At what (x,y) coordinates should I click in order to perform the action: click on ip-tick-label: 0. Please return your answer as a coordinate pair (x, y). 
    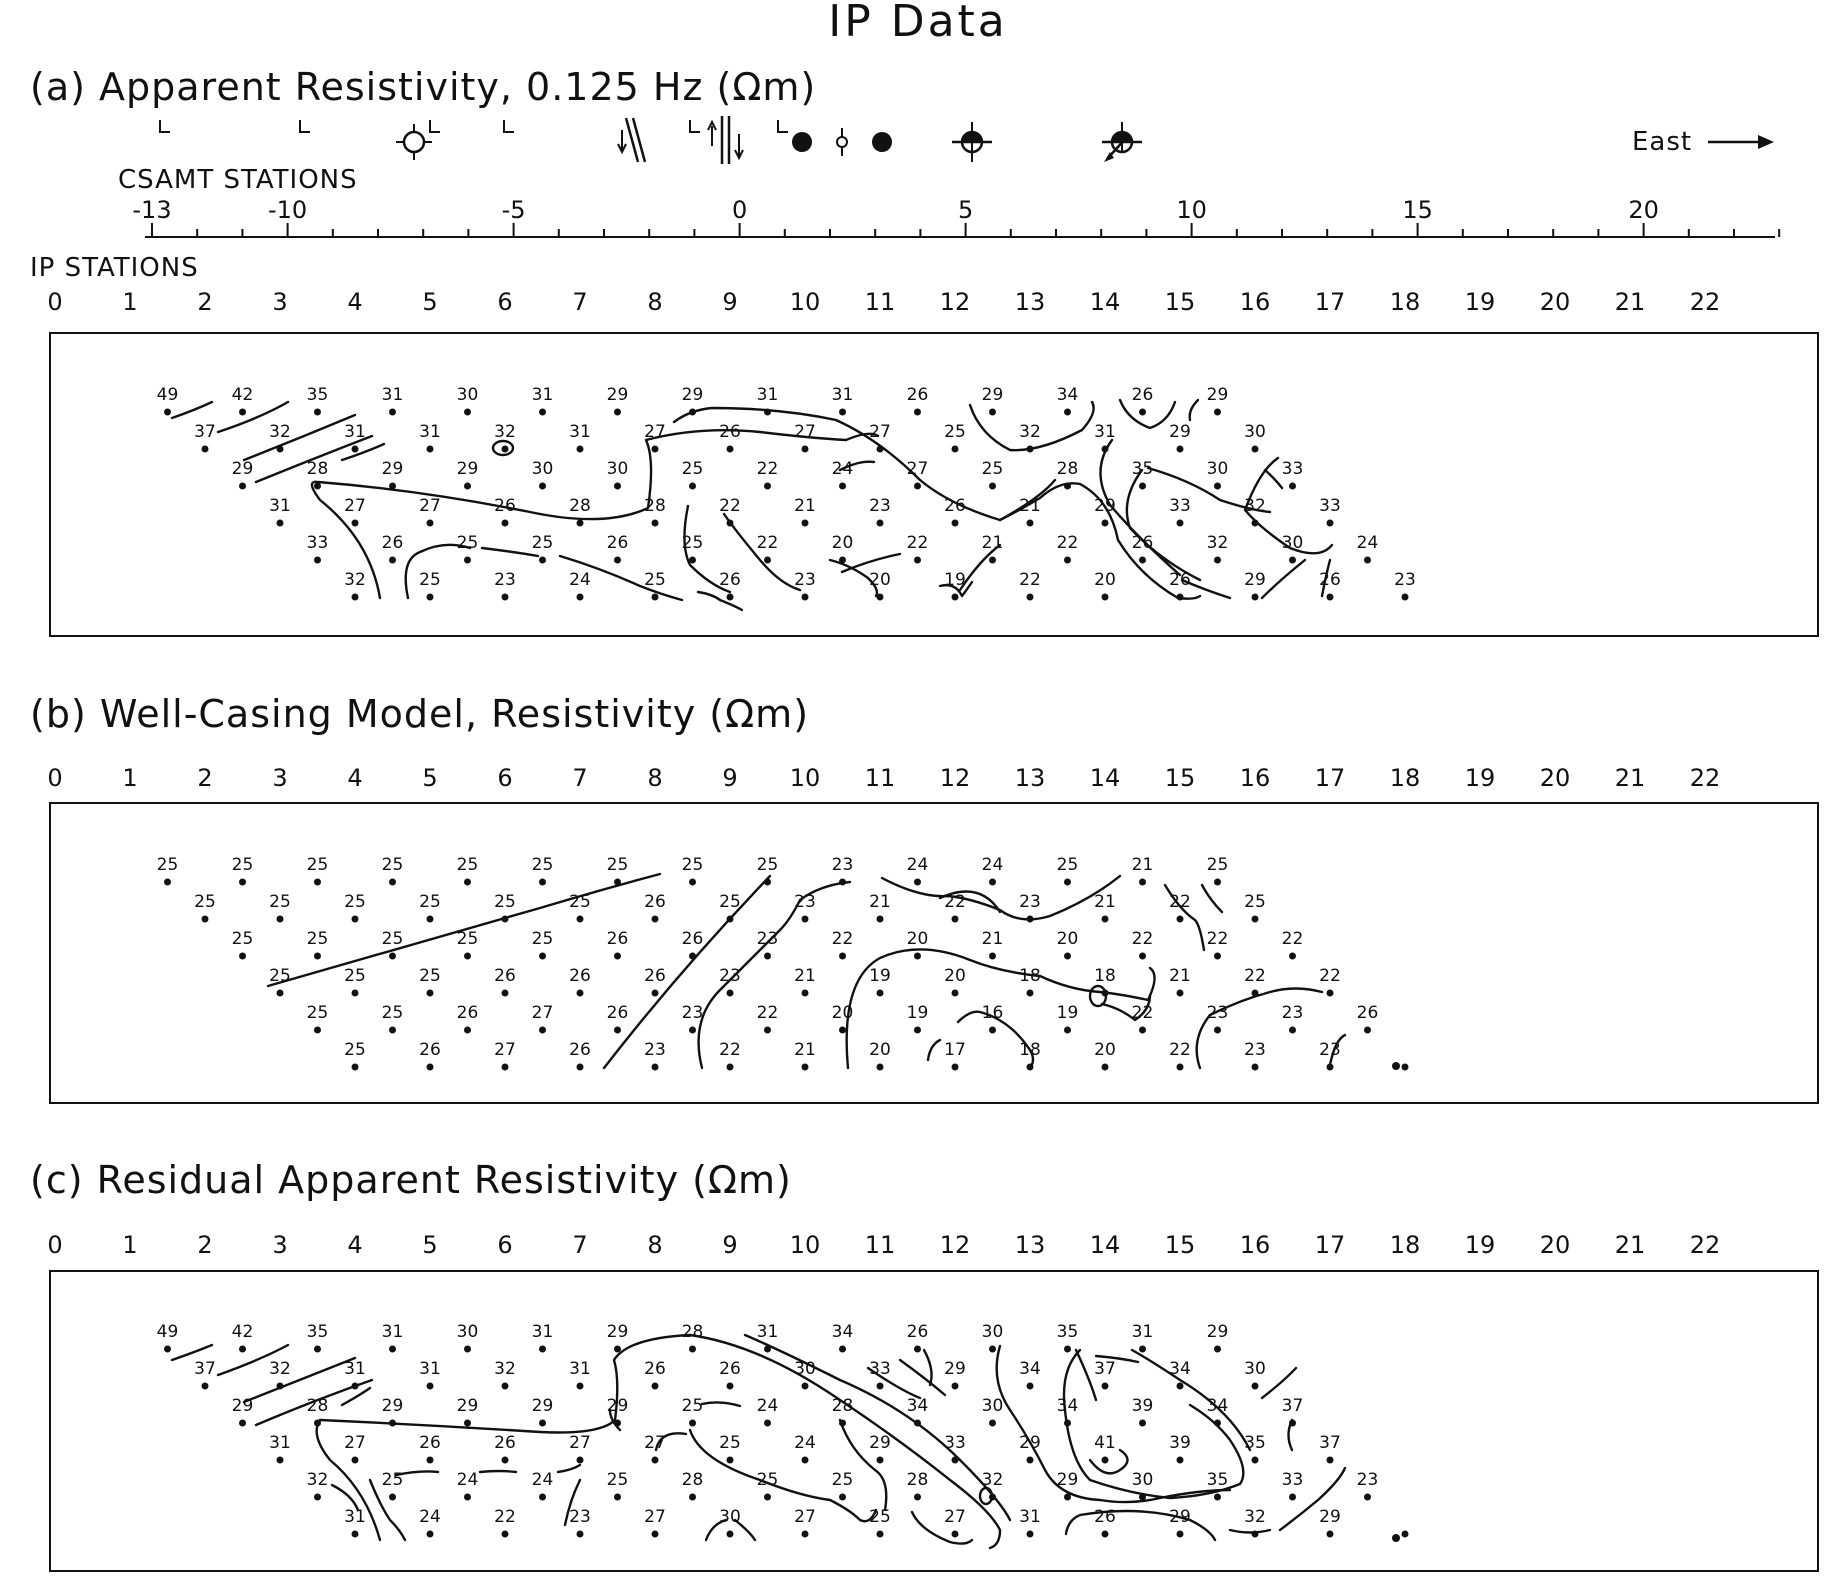
    Looking at the image, I should click on (54, 778).